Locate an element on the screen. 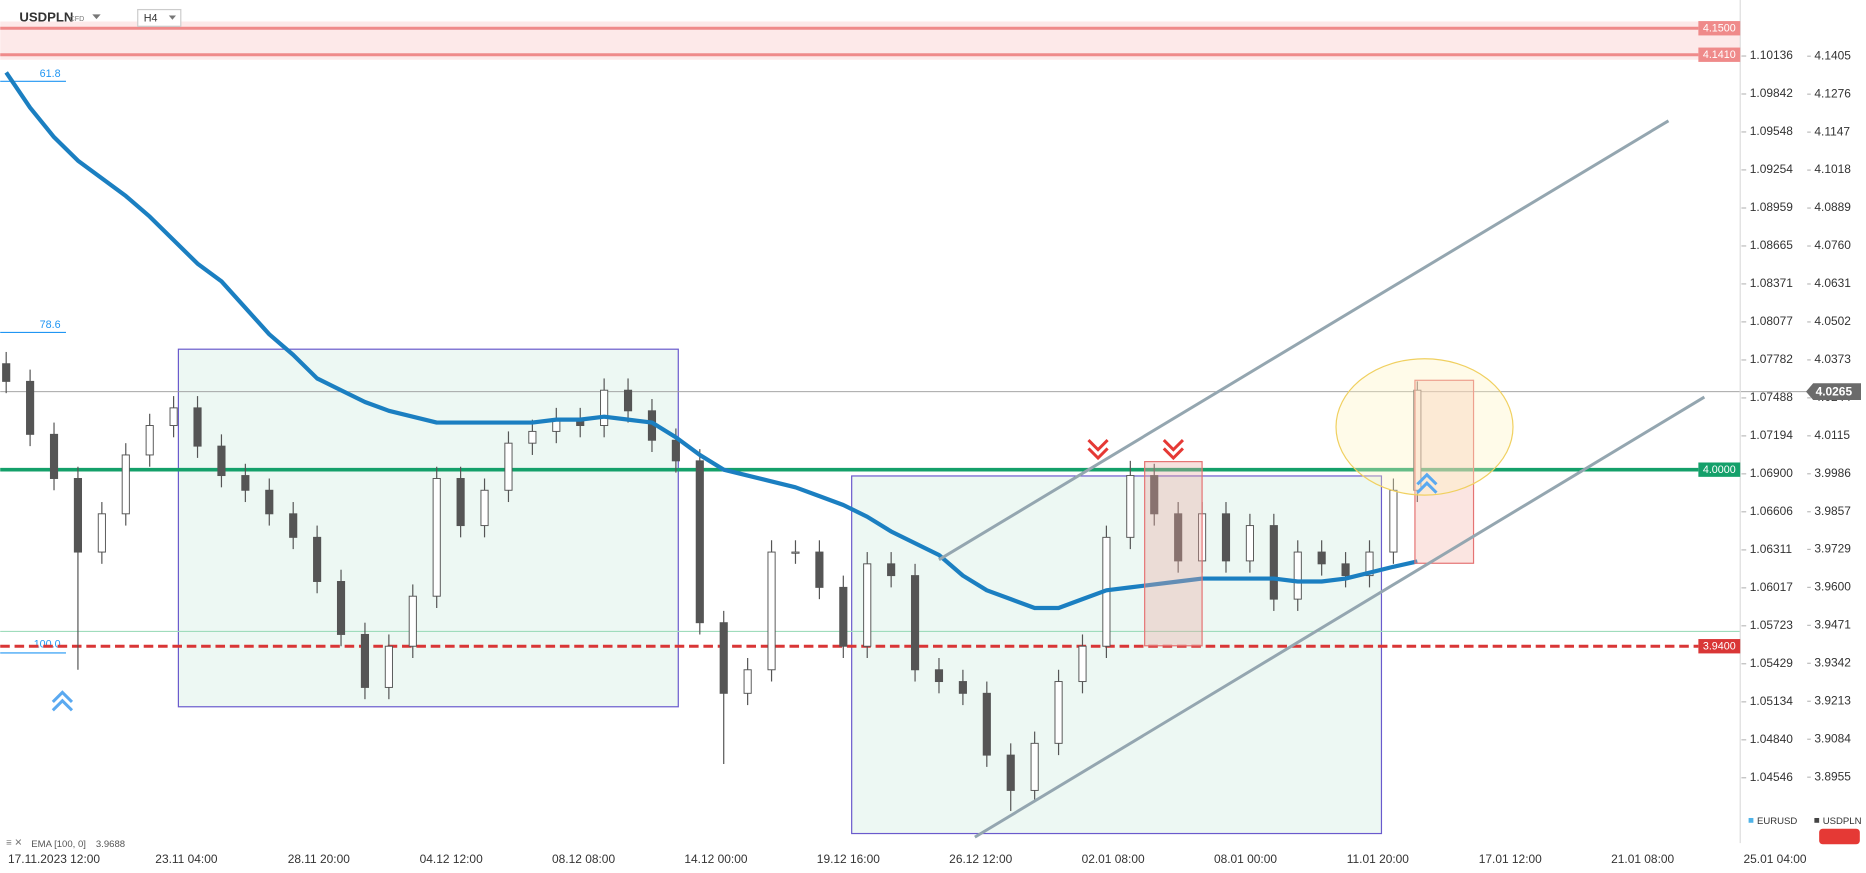  timeframe-select is located at coordinates (159, 17).